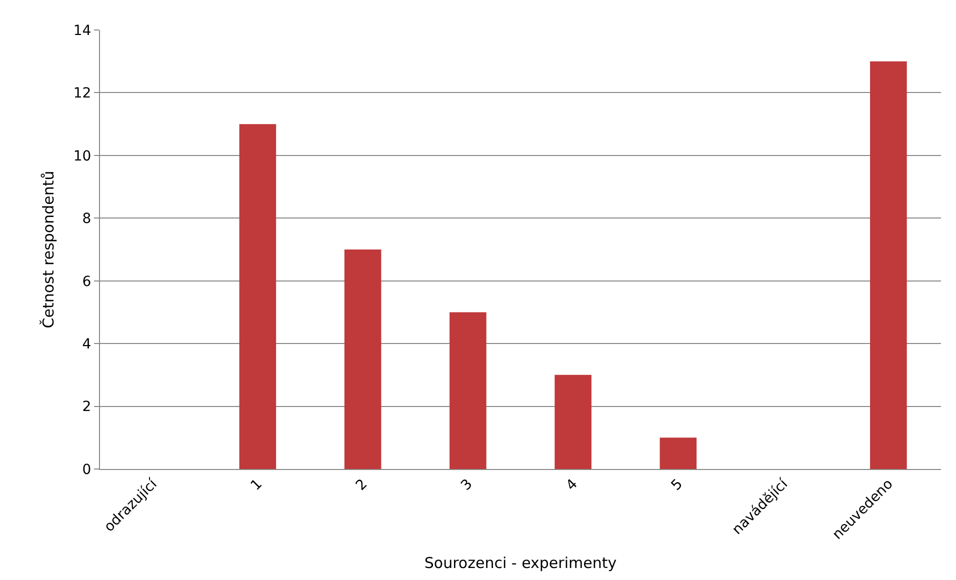 This screenshot has width=956, height=580. What do you see at coordinates (677, 485) in the screenshot?
I see `x-tick-label: 5` at bounding box center [677, 485].